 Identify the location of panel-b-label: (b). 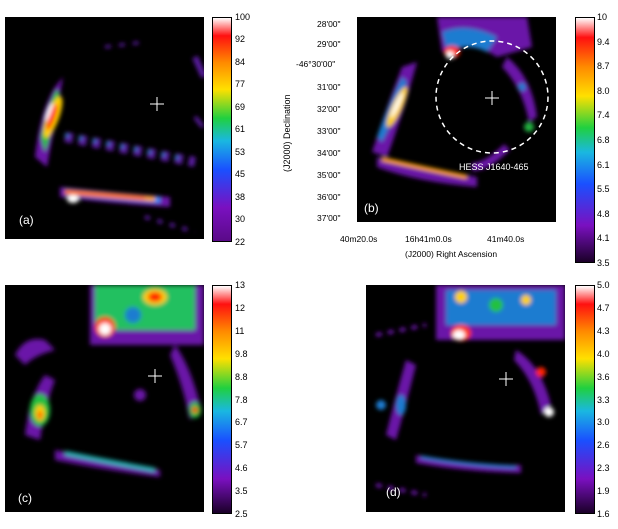
(371, 208).